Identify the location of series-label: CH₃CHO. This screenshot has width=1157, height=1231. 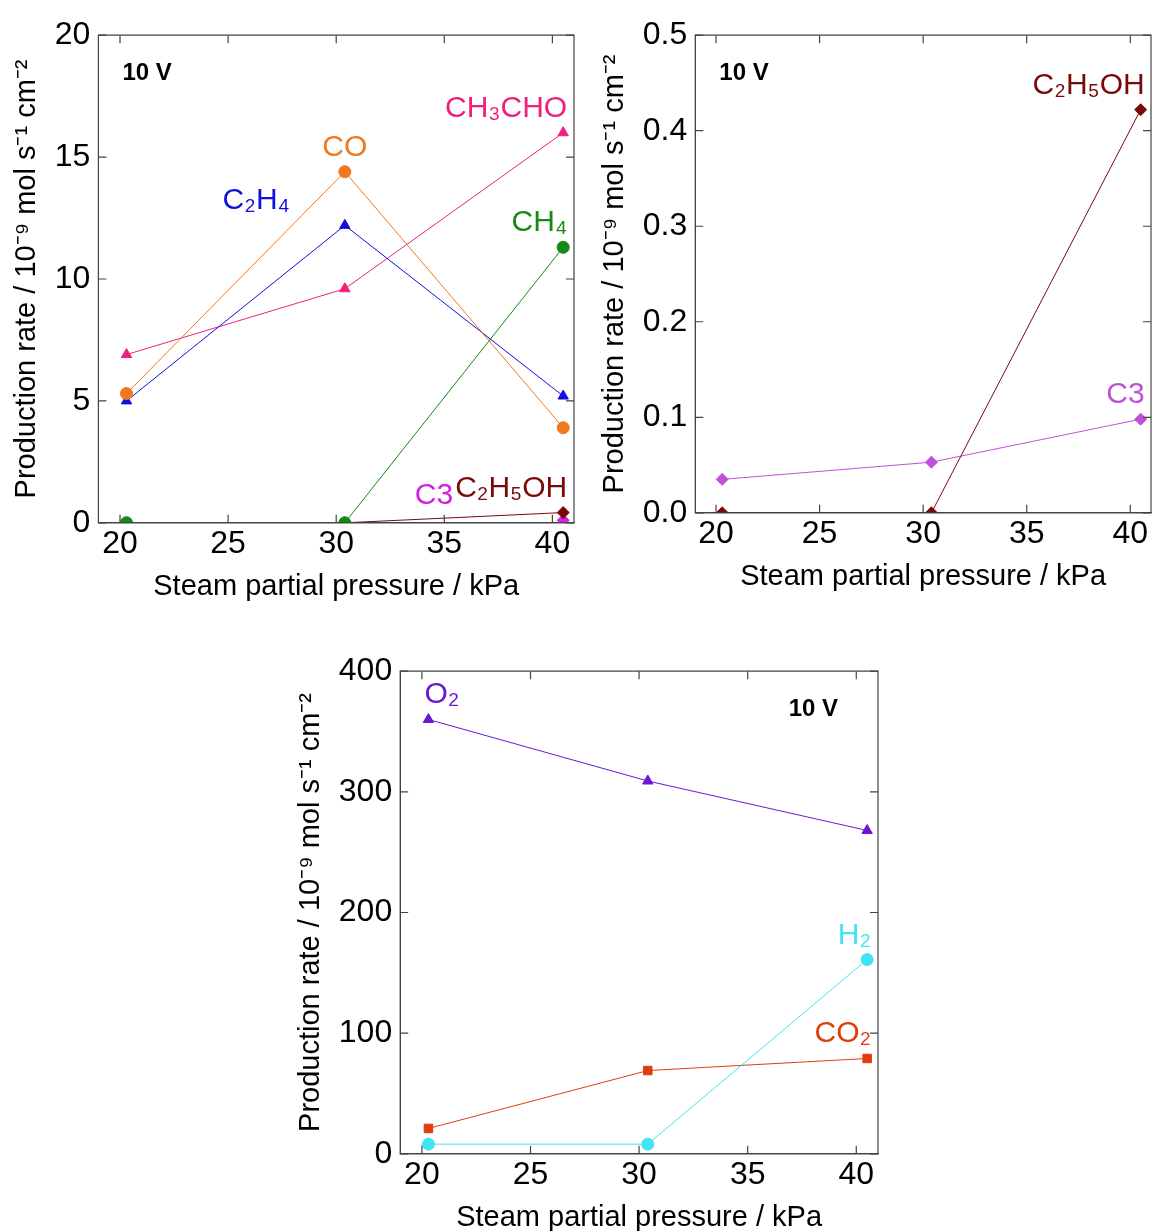
(506, 106).